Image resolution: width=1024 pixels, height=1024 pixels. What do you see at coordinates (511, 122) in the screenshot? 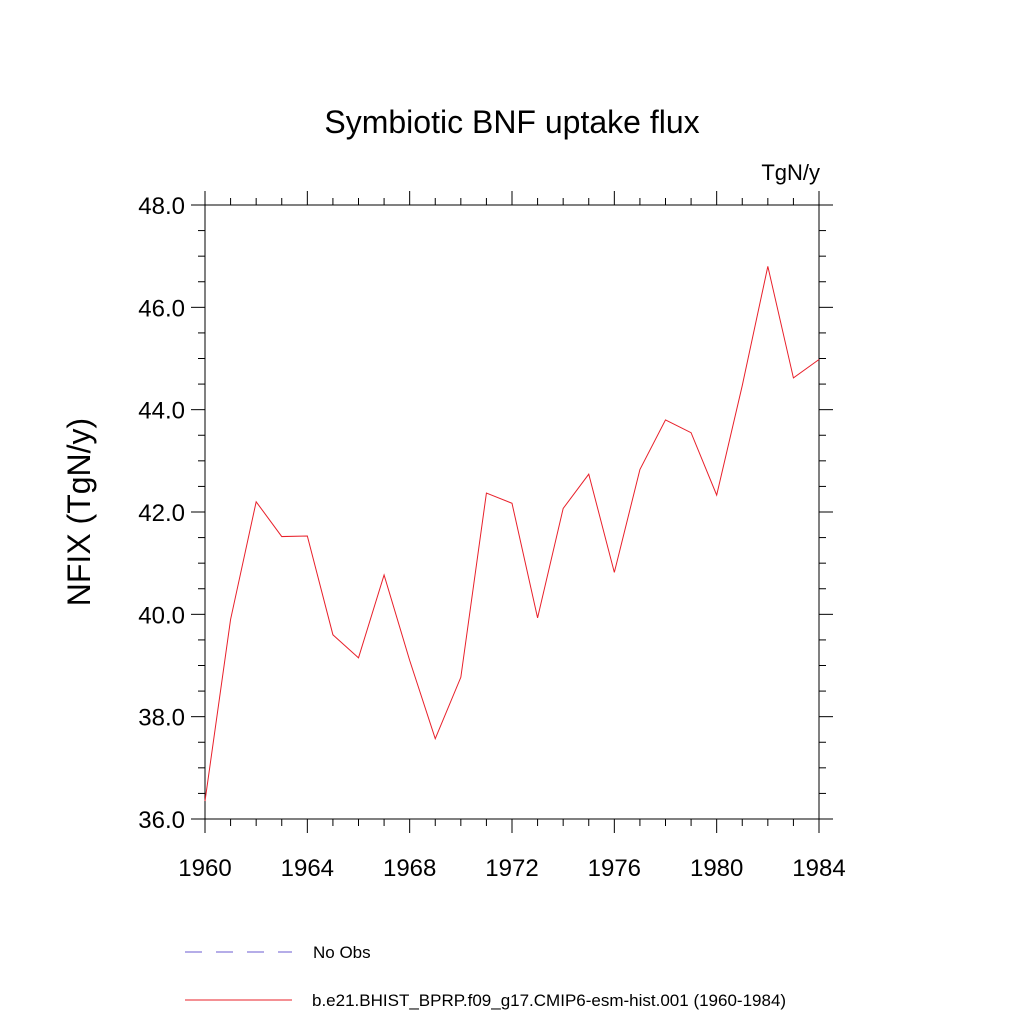
I see `chart-title: Symbiotic BNF uptake flux` at bounding box center [511, 122].